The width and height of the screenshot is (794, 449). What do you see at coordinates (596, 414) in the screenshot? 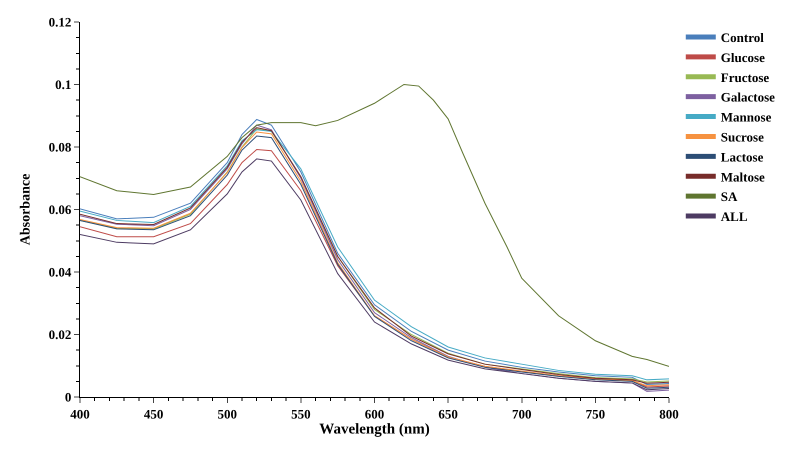
I see `x-tick-label: 750` at bounding box center [596, 414].